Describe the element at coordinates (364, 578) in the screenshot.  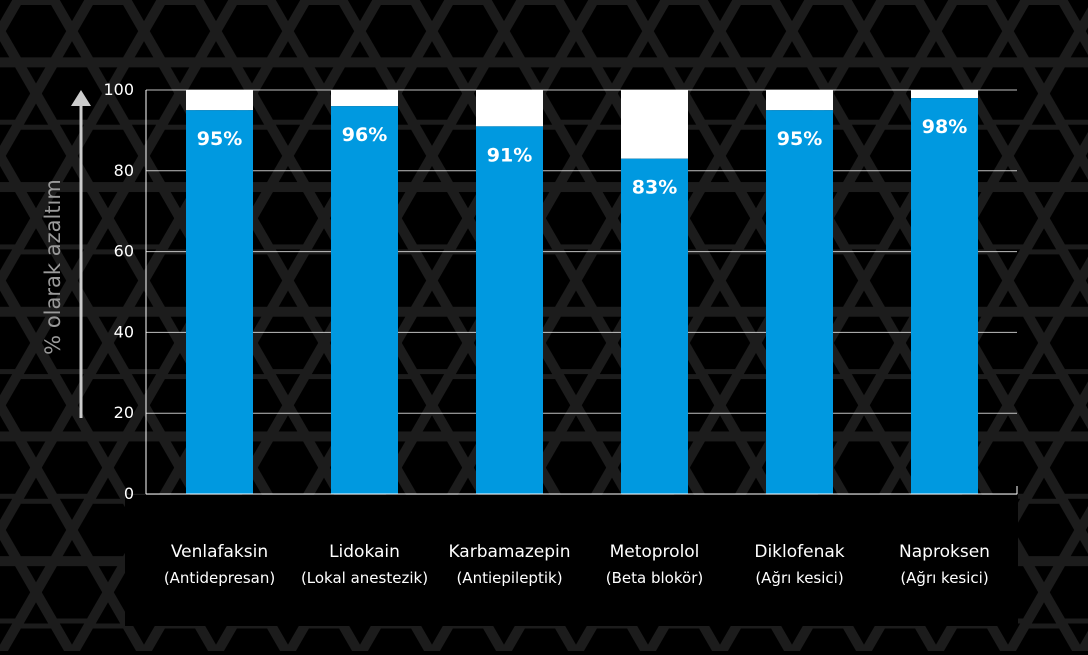
I see `category-sublabel-2: (Lokal anestezik)` at that location.